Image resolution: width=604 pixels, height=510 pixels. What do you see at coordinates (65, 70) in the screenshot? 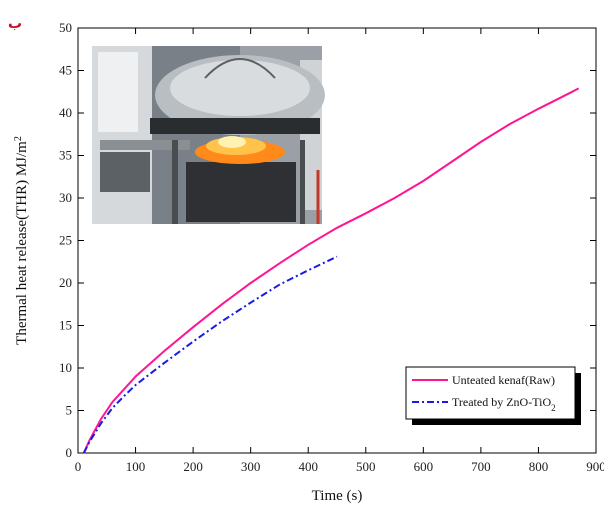
I see `y-tick-label: 45` at bounding box center [65, 70].